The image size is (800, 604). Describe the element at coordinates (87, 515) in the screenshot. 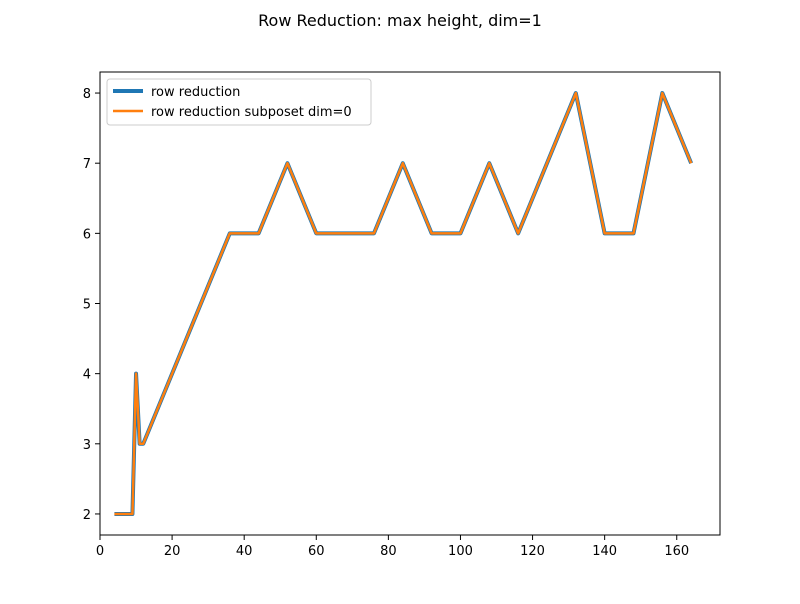

I see `y-tick-label: 2` at that location.